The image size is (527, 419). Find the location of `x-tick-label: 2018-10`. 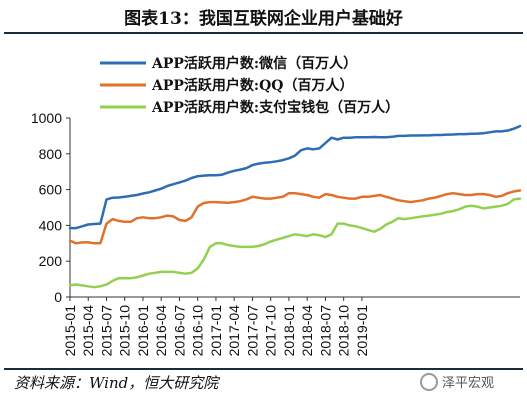

x-tick-label: 2018-10 is located at coordinates (344, 331).